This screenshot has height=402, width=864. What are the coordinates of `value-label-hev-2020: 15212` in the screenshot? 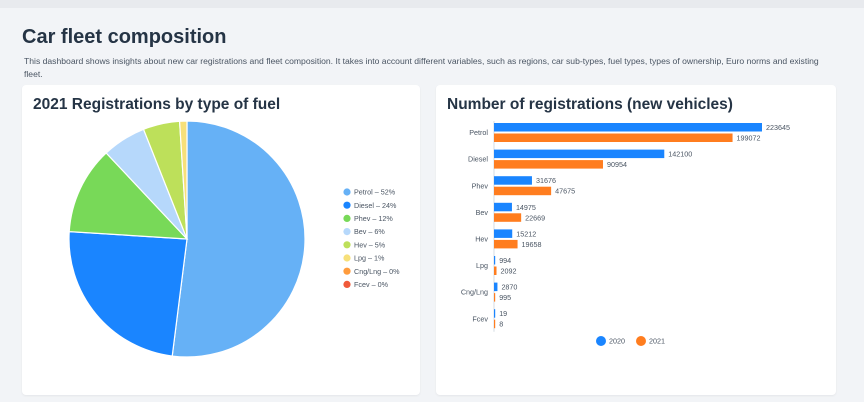 It's located at (526, 233).